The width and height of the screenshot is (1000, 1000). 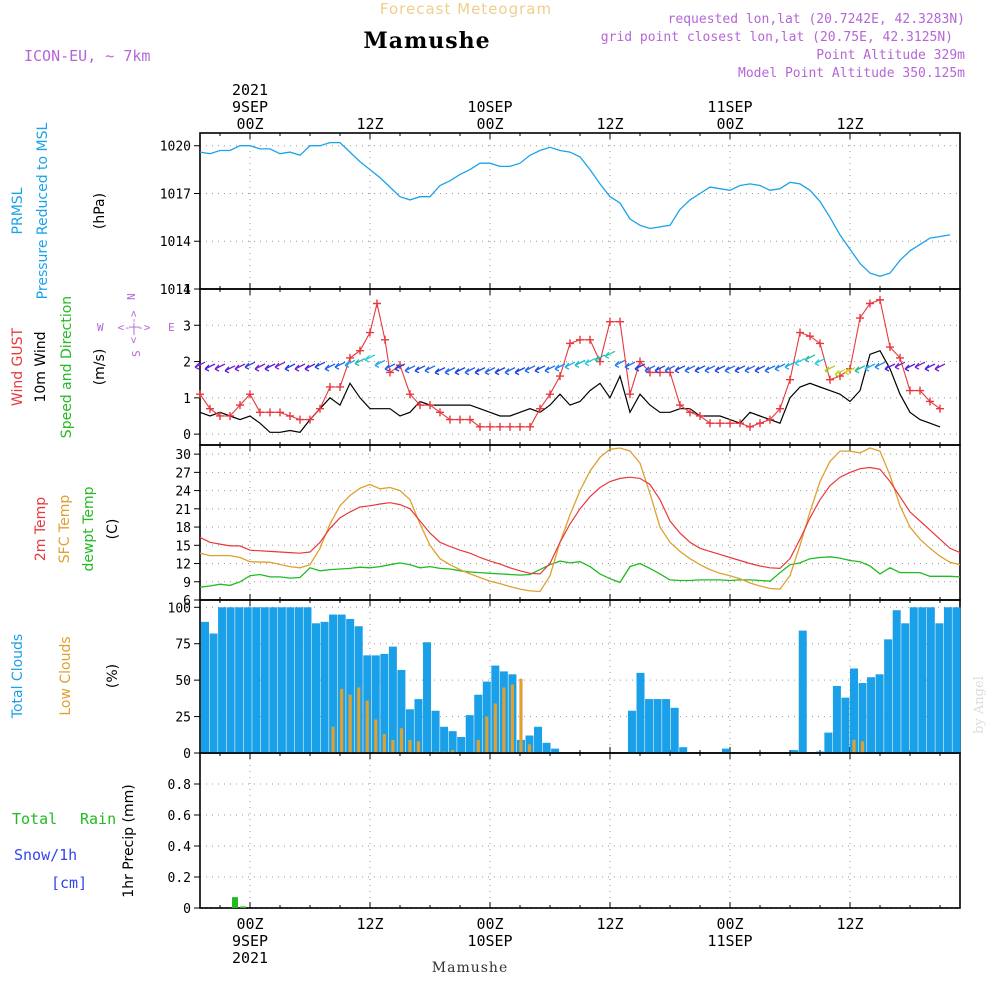 What do you see at coordinates (175, 194) in the screenshot?
I see `pressure-ytick-label: 1017` at bounding box center [175, 194].